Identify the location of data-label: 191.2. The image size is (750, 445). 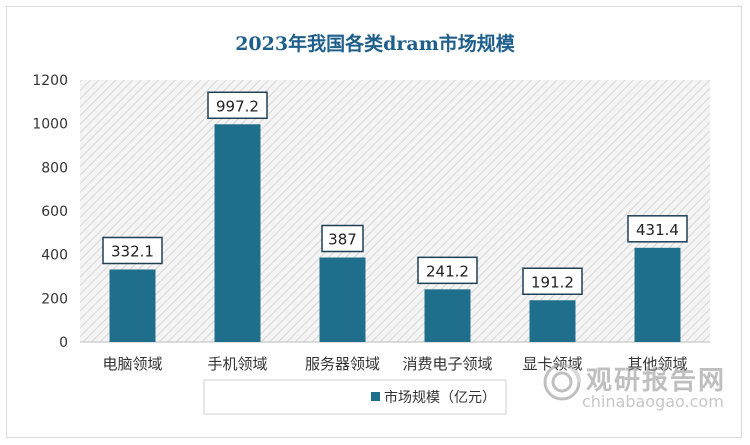
(552, 282).